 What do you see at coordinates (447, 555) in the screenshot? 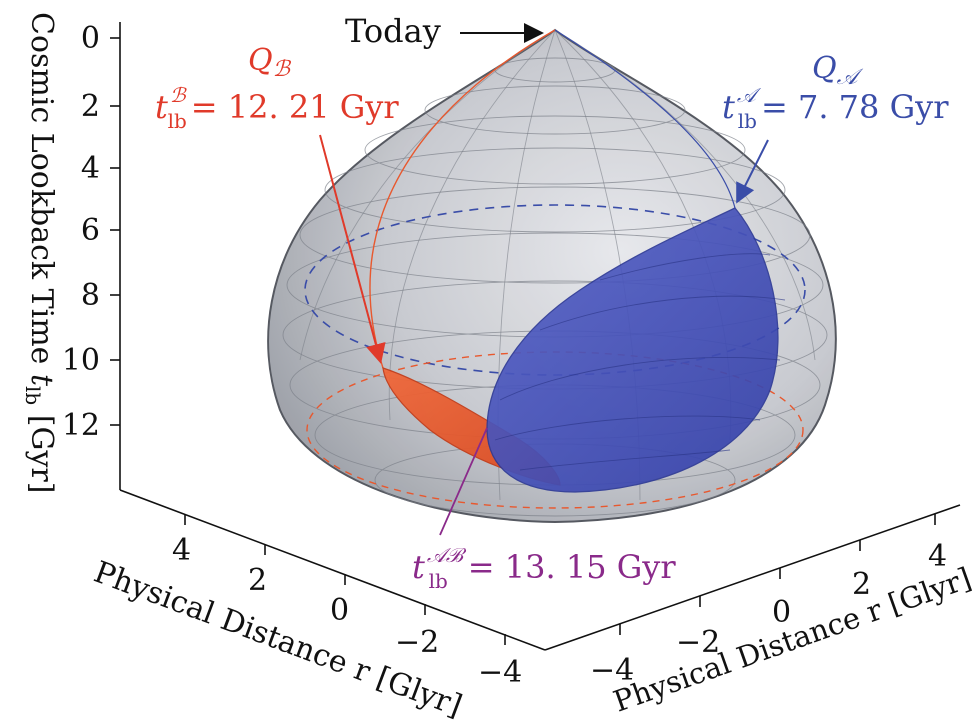
I see `intersection-time-sup: 𝒜ℬ` at bounding box center [447, 555].